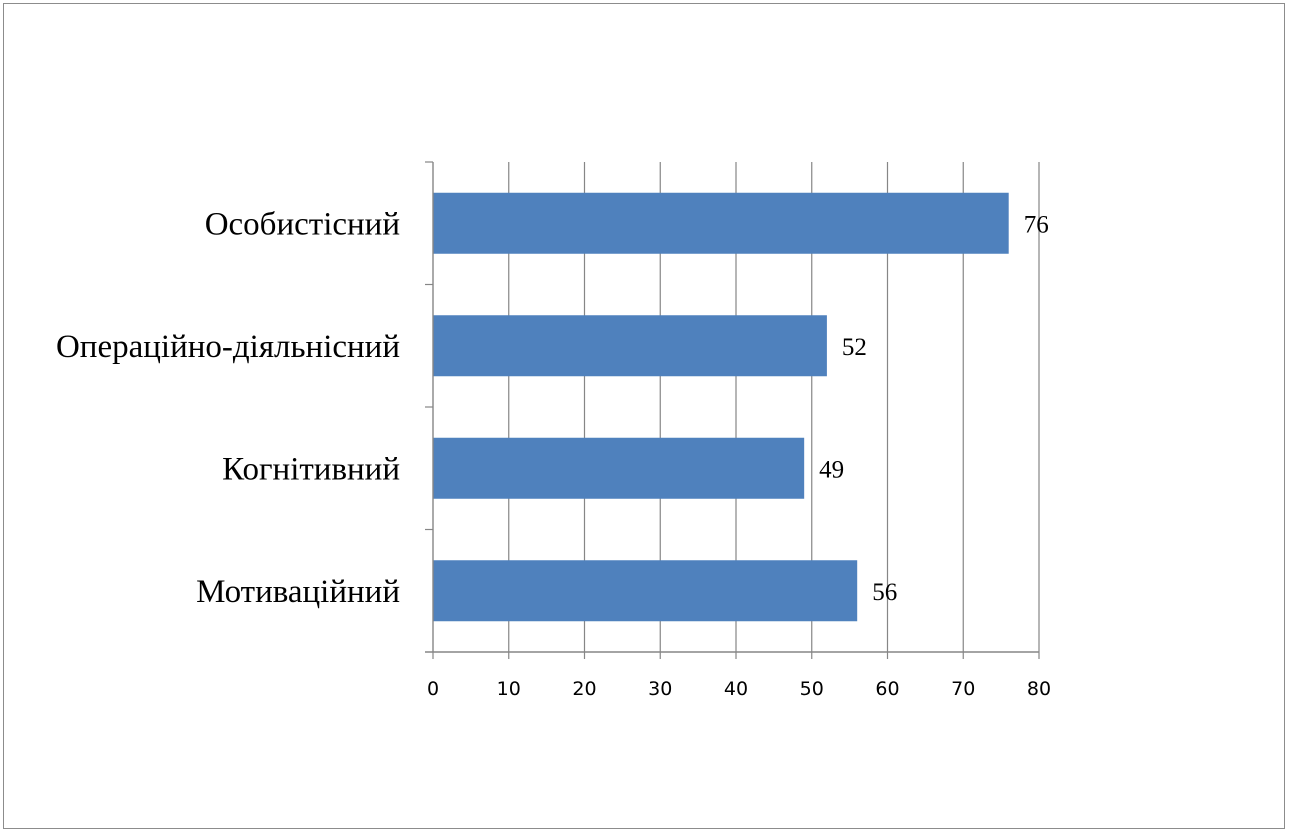 This screenshot has width=1289, height=832. I want to click on x-tick-label: 60, so click(887, 689).